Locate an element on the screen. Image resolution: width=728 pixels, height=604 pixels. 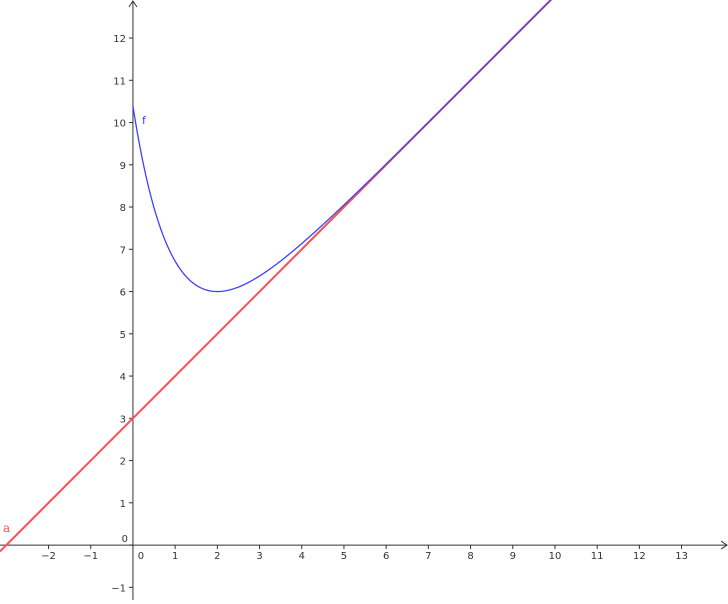
y-tick-label: −1 is located at coordinates (118, 588).